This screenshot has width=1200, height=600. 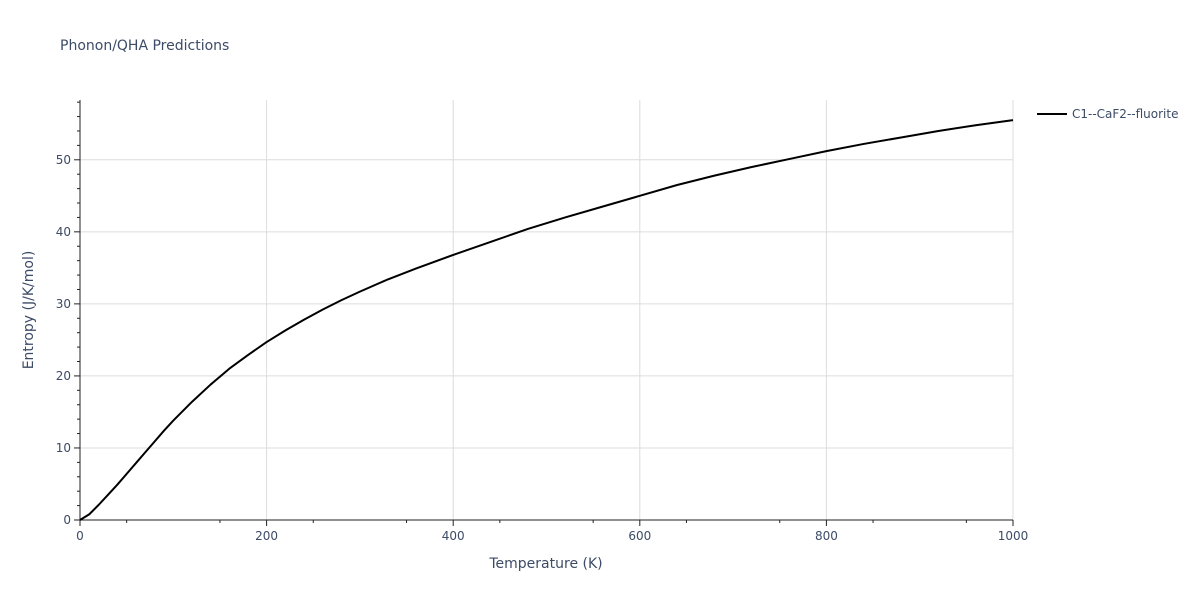 I want to click on x-tick-label: 800, so click(x=826, y=536).